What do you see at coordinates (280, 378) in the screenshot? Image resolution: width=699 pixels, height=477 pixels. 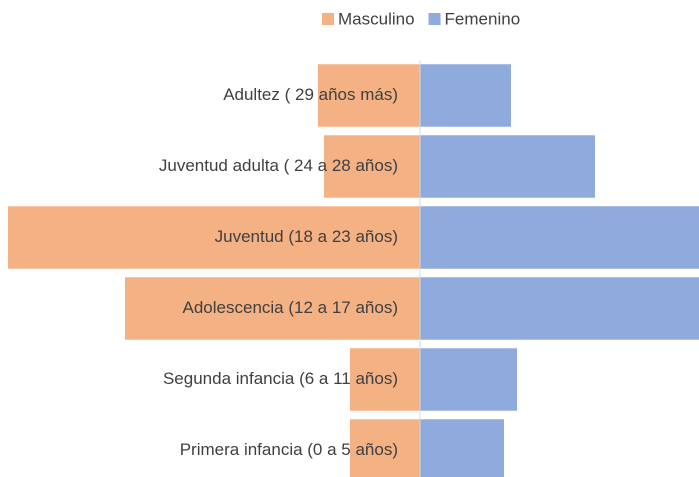 I see `y-tick-label: Segunda infancia (6 a 11 años)` at bounding box center [280, 378].